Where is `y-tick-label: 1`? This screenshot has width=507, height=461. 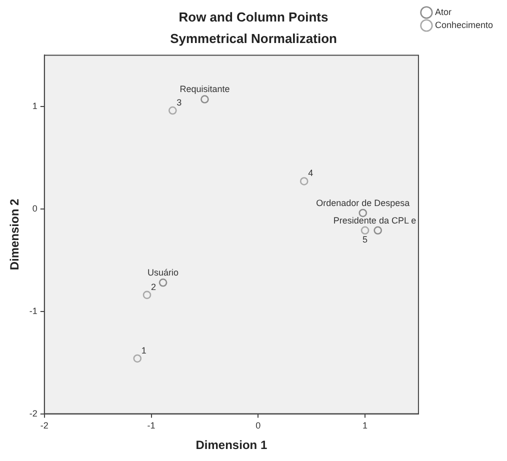 y-tick-label: 1 is located at coordinates (35, 105).